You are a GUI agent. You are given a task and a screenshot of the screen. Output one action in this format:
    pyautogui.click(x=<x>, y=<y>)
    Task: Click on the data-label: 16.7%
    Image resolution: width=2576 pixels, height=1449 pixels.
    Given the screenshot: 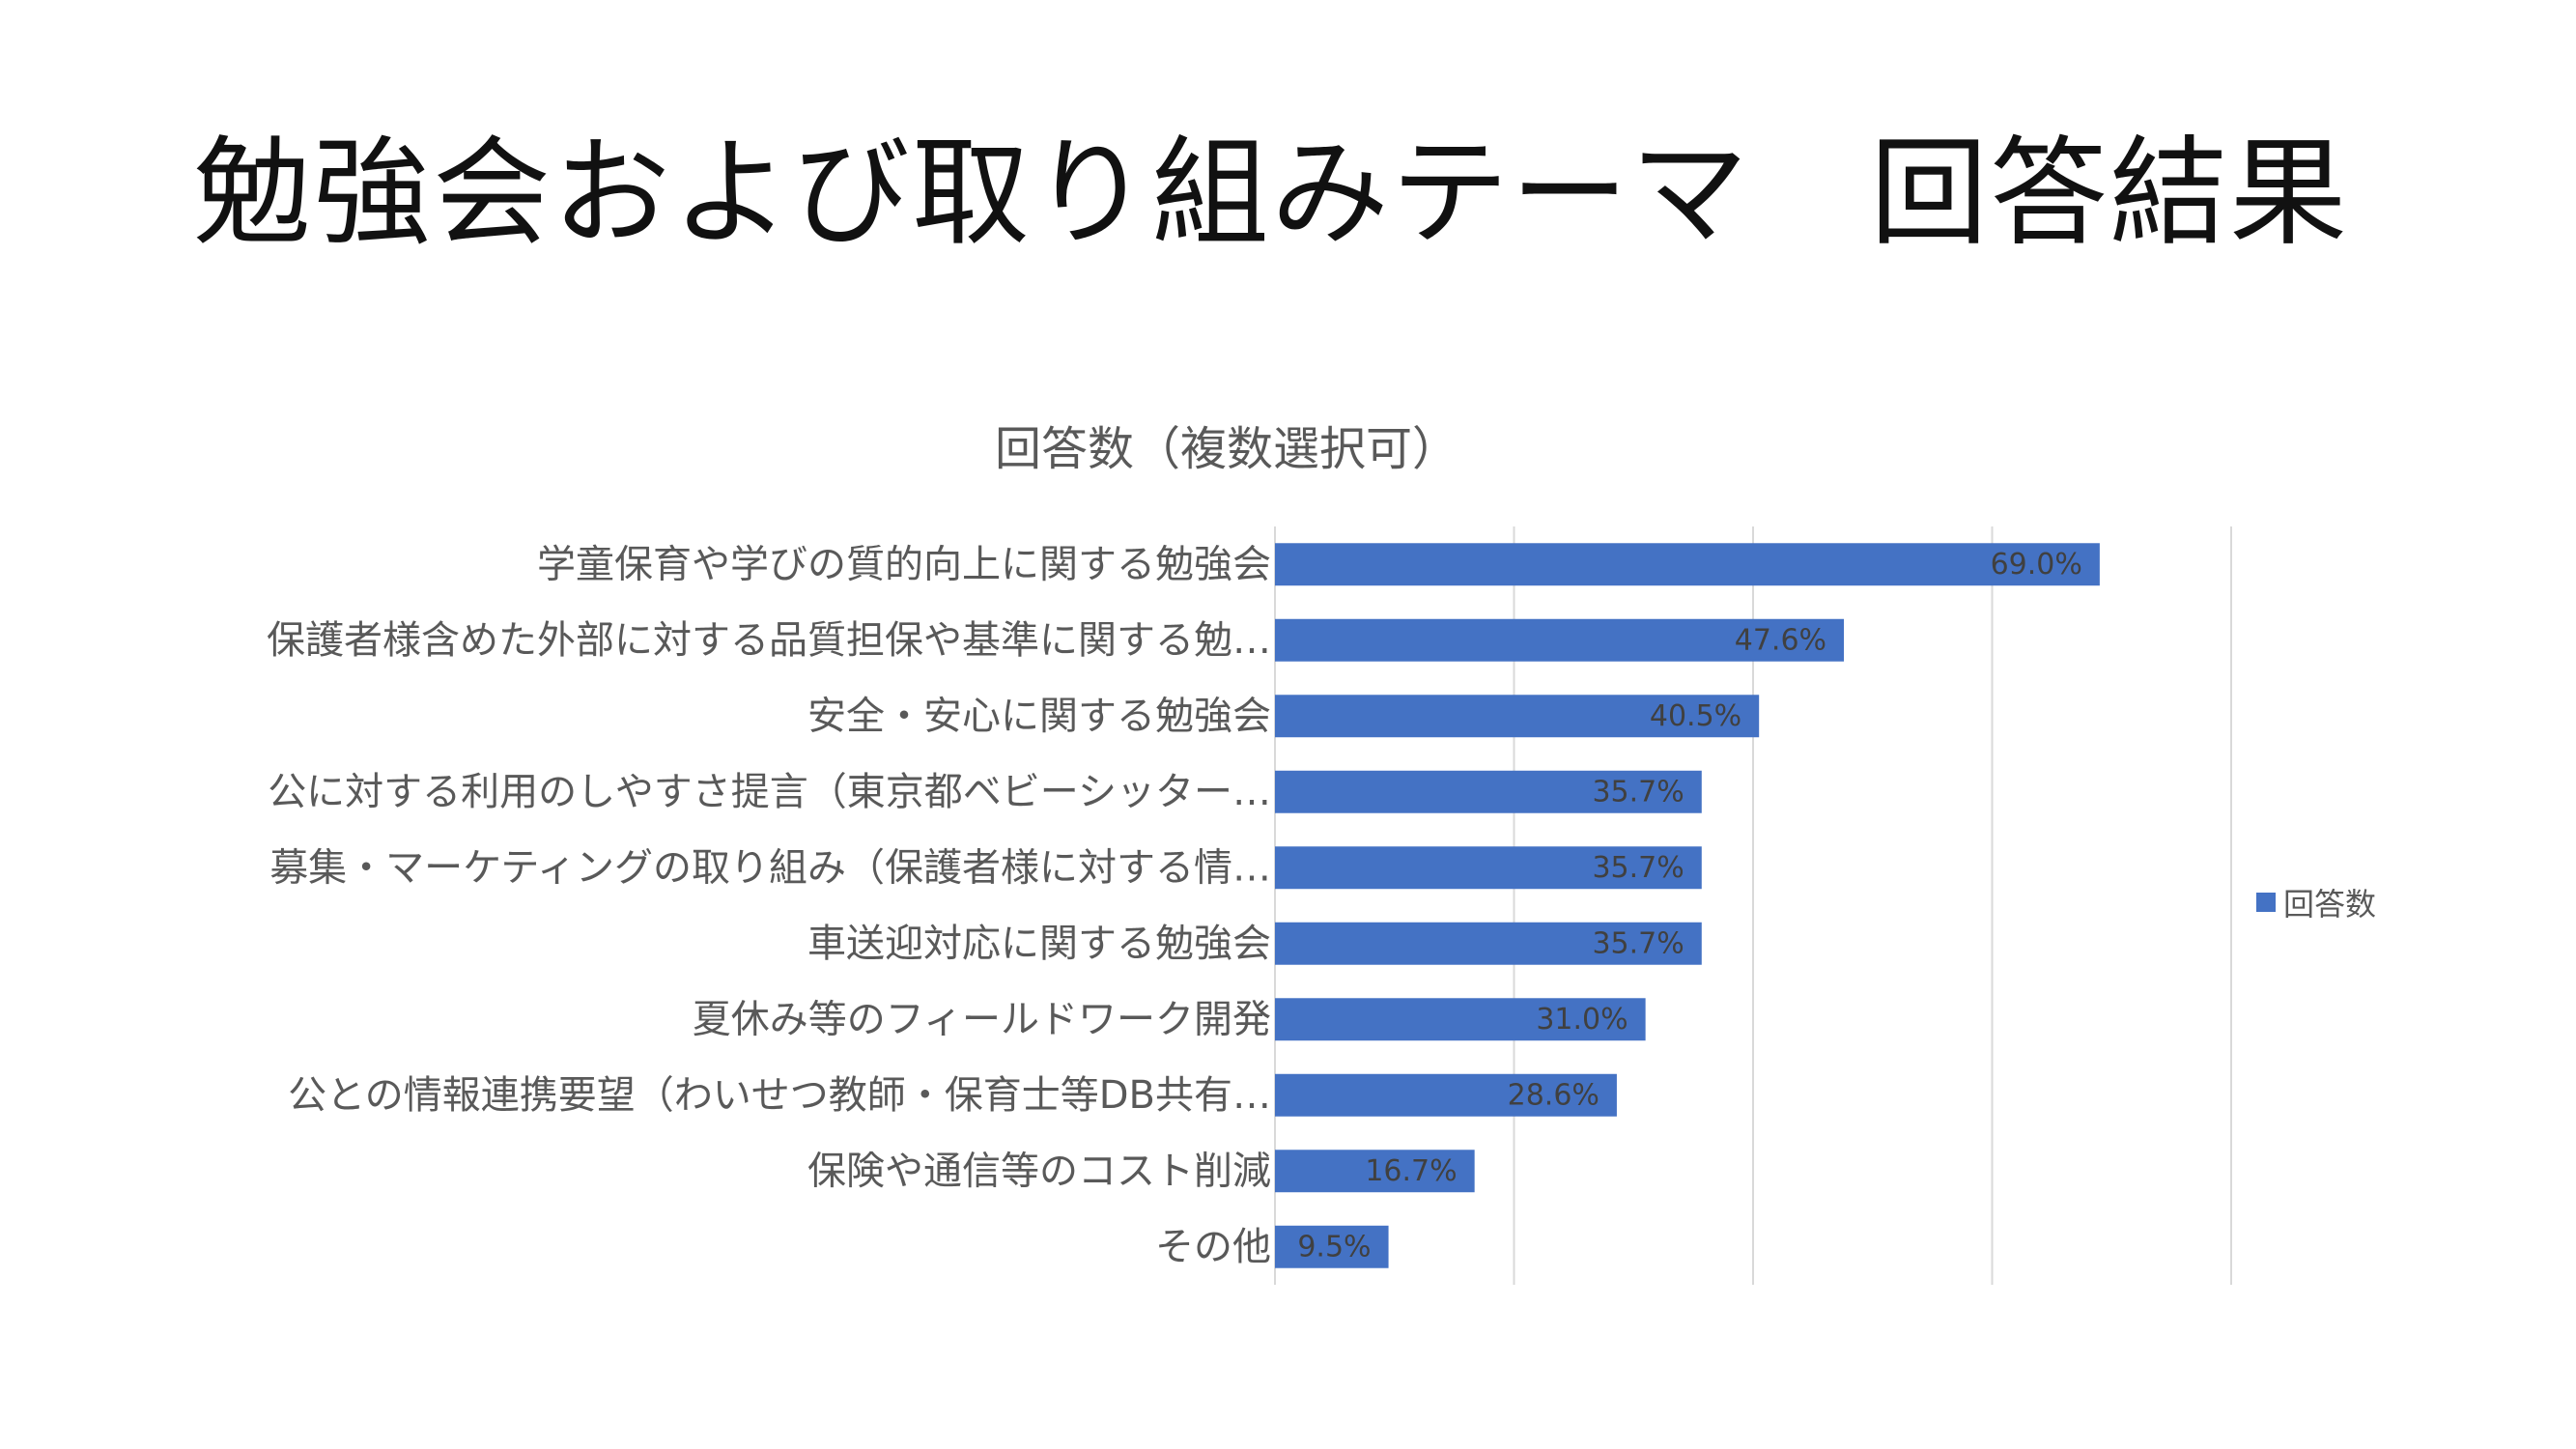 What is the action you would take?
    pyautogui.click(x=1411, y=1171)
    